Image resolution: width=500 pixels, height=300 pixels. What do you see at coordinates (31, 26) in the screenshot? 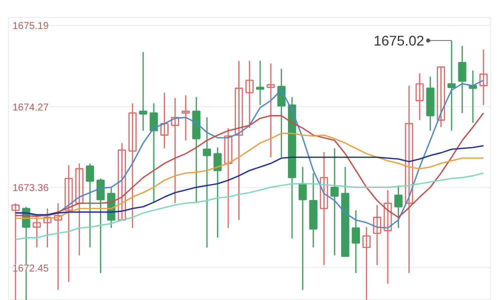
I see `y-tick-label: 1675.19` at bounding box center [31, 26].